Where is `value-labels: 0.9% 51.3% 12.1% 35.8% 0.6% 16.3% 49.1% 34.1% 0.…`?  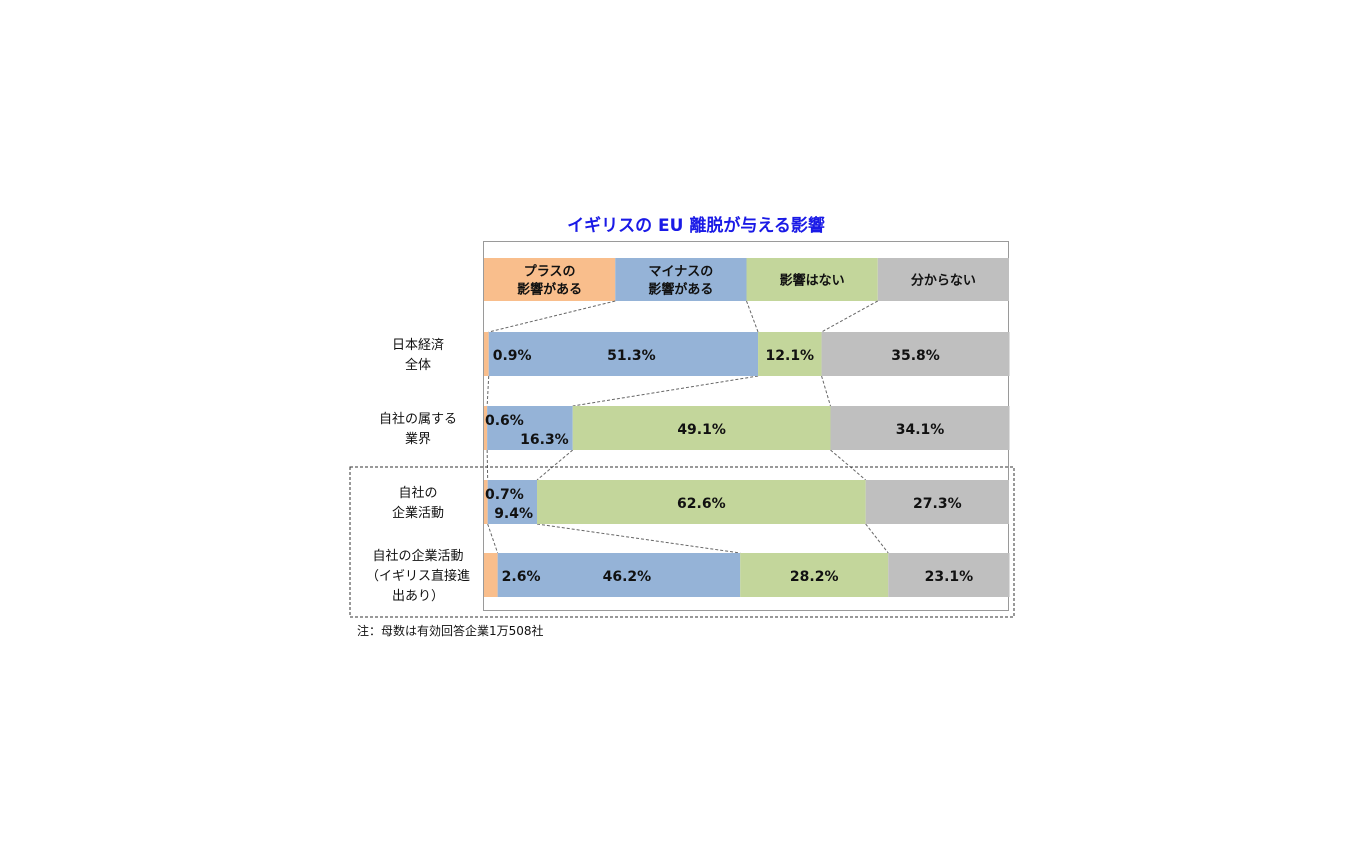
value-labels: 0.9% 51.3% 12.1% 35.8% 0.6% 16.3% 49.1% 34.1% 0.… is located at coordinates (729, 466).